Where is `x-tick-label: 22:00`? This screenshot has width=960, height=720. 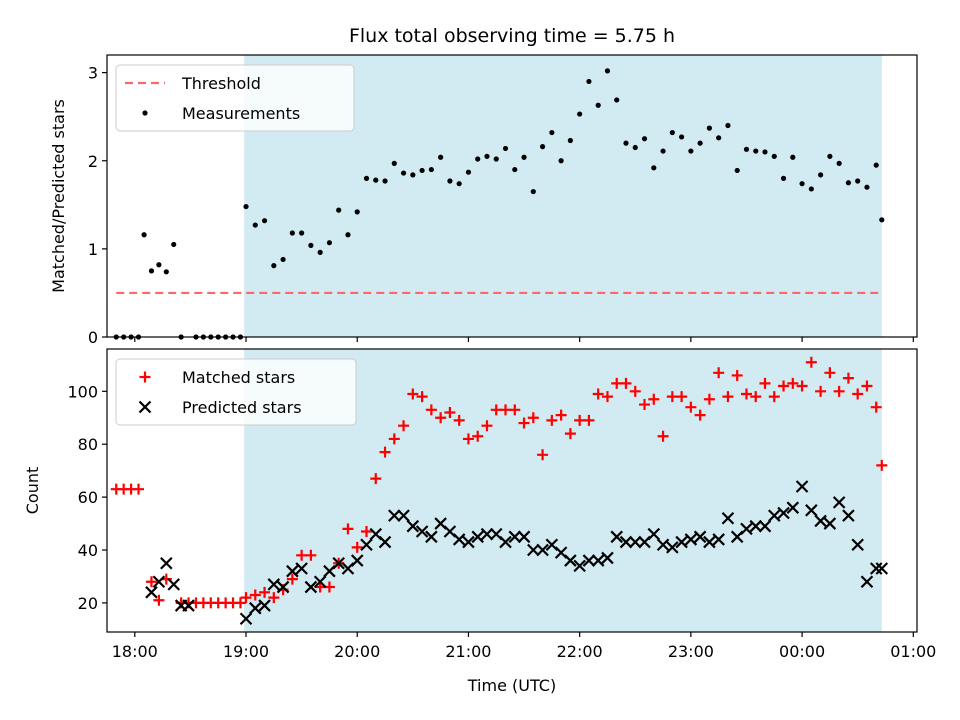
x-tick-label: 22:00 is located at coordinates (580, 651).